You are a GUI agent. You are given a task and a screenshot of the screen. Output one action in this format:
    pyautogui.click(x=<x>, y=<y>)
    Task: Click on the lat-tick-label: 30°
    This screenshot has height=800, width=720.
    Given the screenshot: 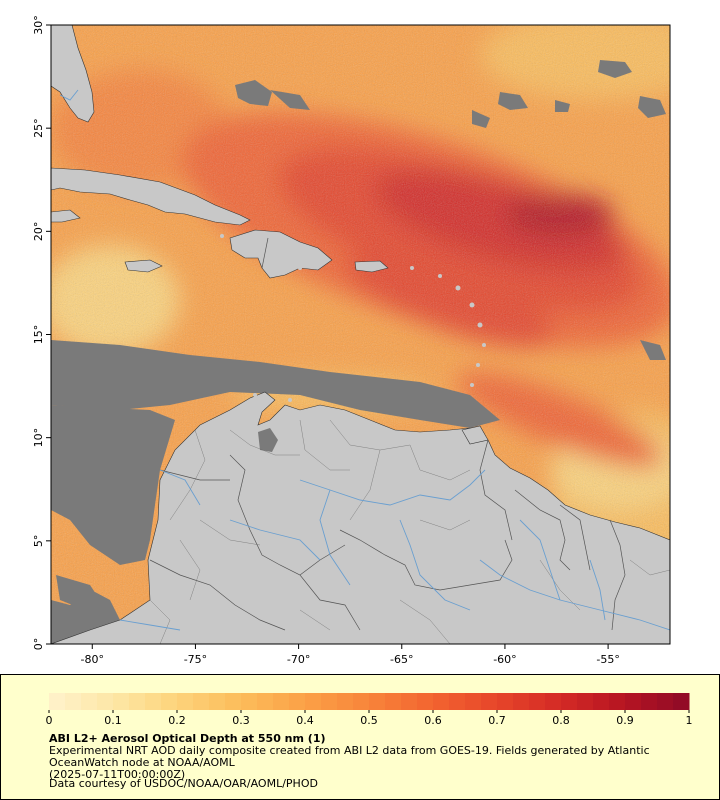 What is the action you would take?
    pyautogui.click(x=38, y=25)
    